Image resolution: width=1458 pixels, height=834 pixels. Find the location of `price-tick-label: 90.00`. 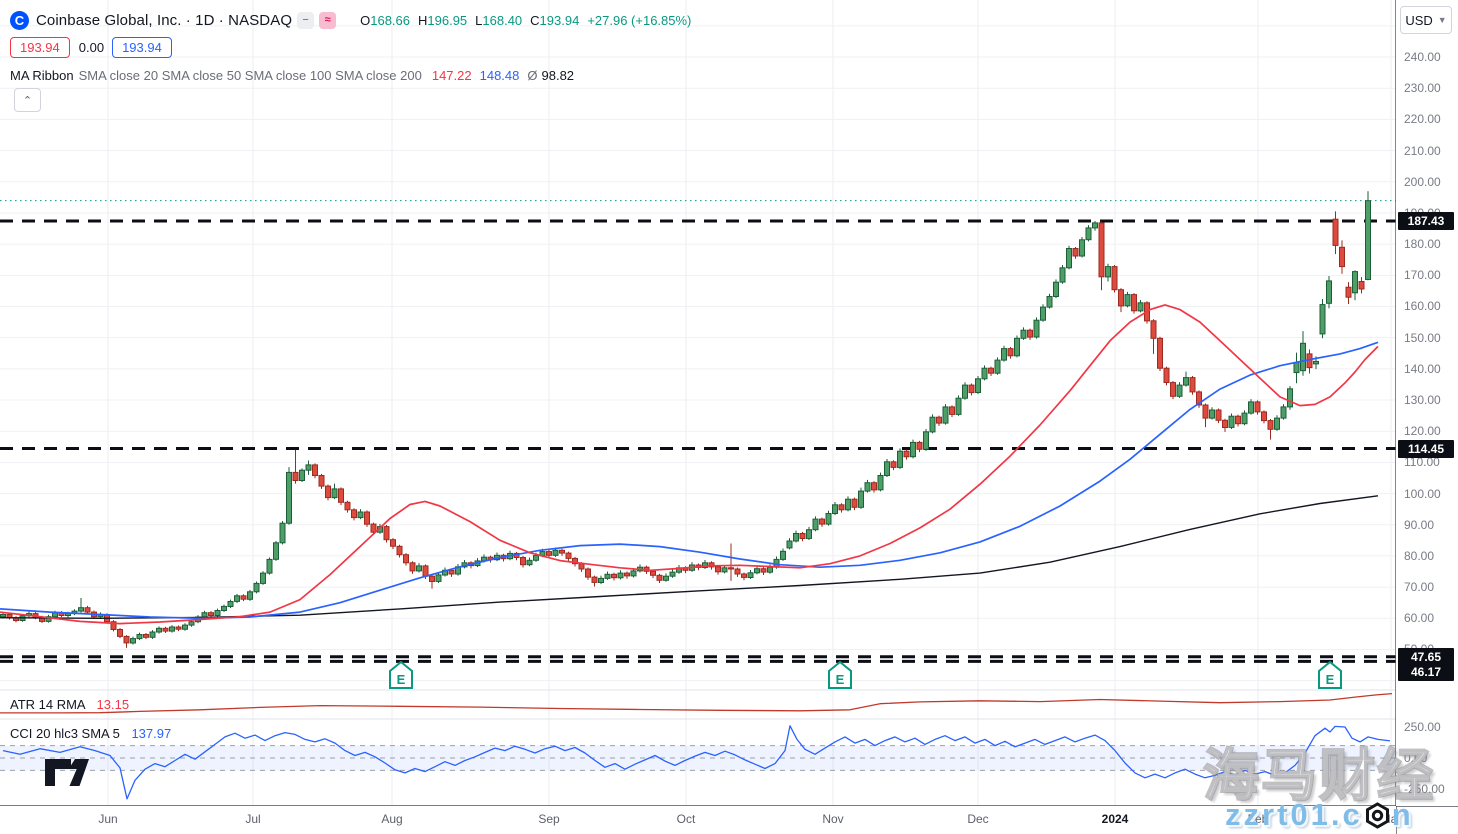

price-tick-label: 90.00 is located at coordinates (1419, 524).